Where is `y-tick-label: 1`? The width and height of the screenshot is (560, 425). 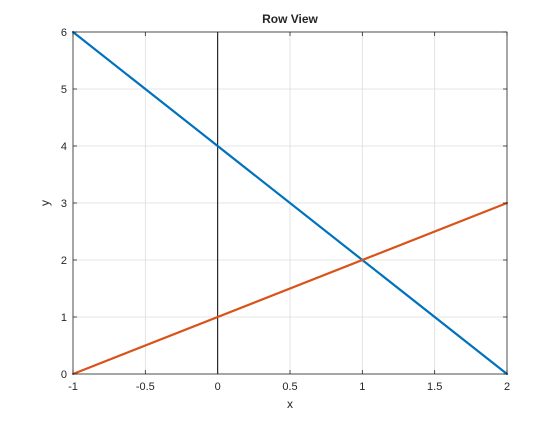
y-tick-label: 1 is located at coordinates (64, 318).